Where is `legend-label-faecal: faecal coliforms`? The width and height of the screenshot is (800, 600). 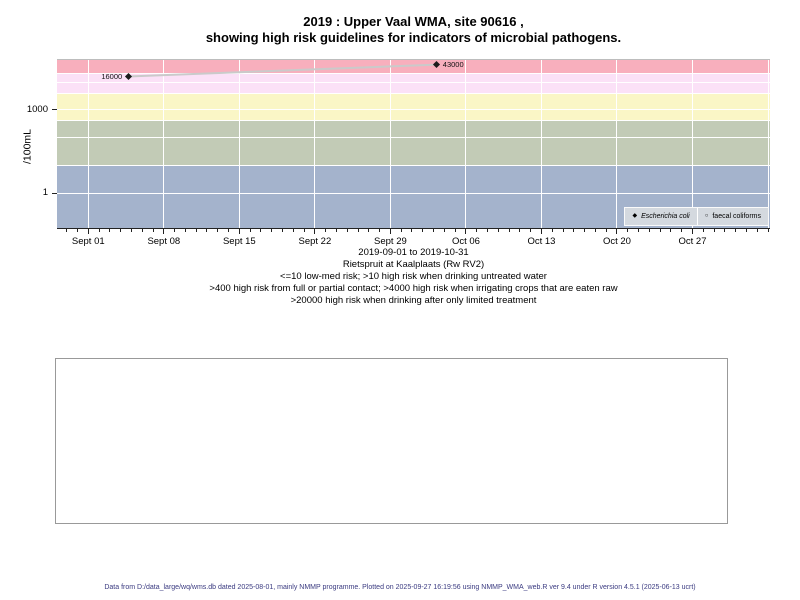
legend-label-faecal: faecal coliforms is located at coordinates (736, 216).